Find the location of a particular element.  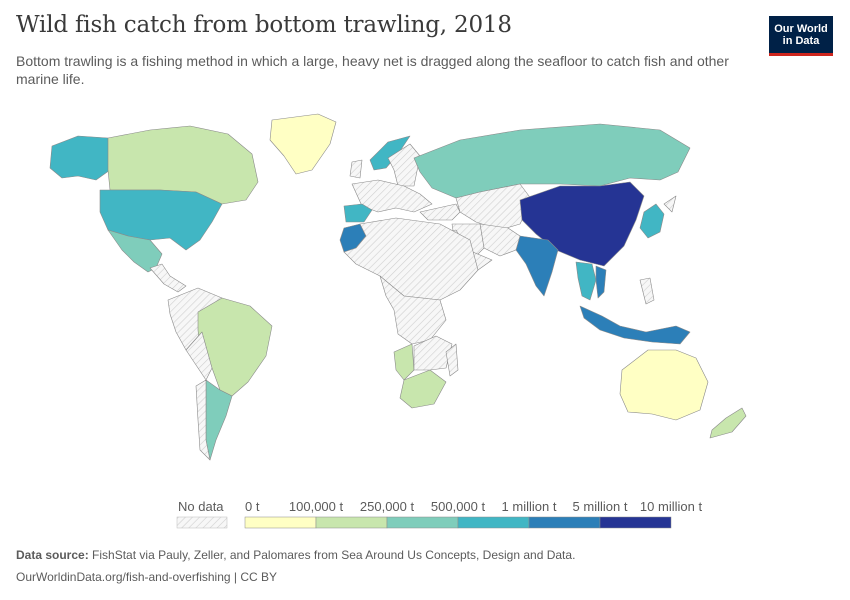

region-australia is located at coordinates (664, 385).